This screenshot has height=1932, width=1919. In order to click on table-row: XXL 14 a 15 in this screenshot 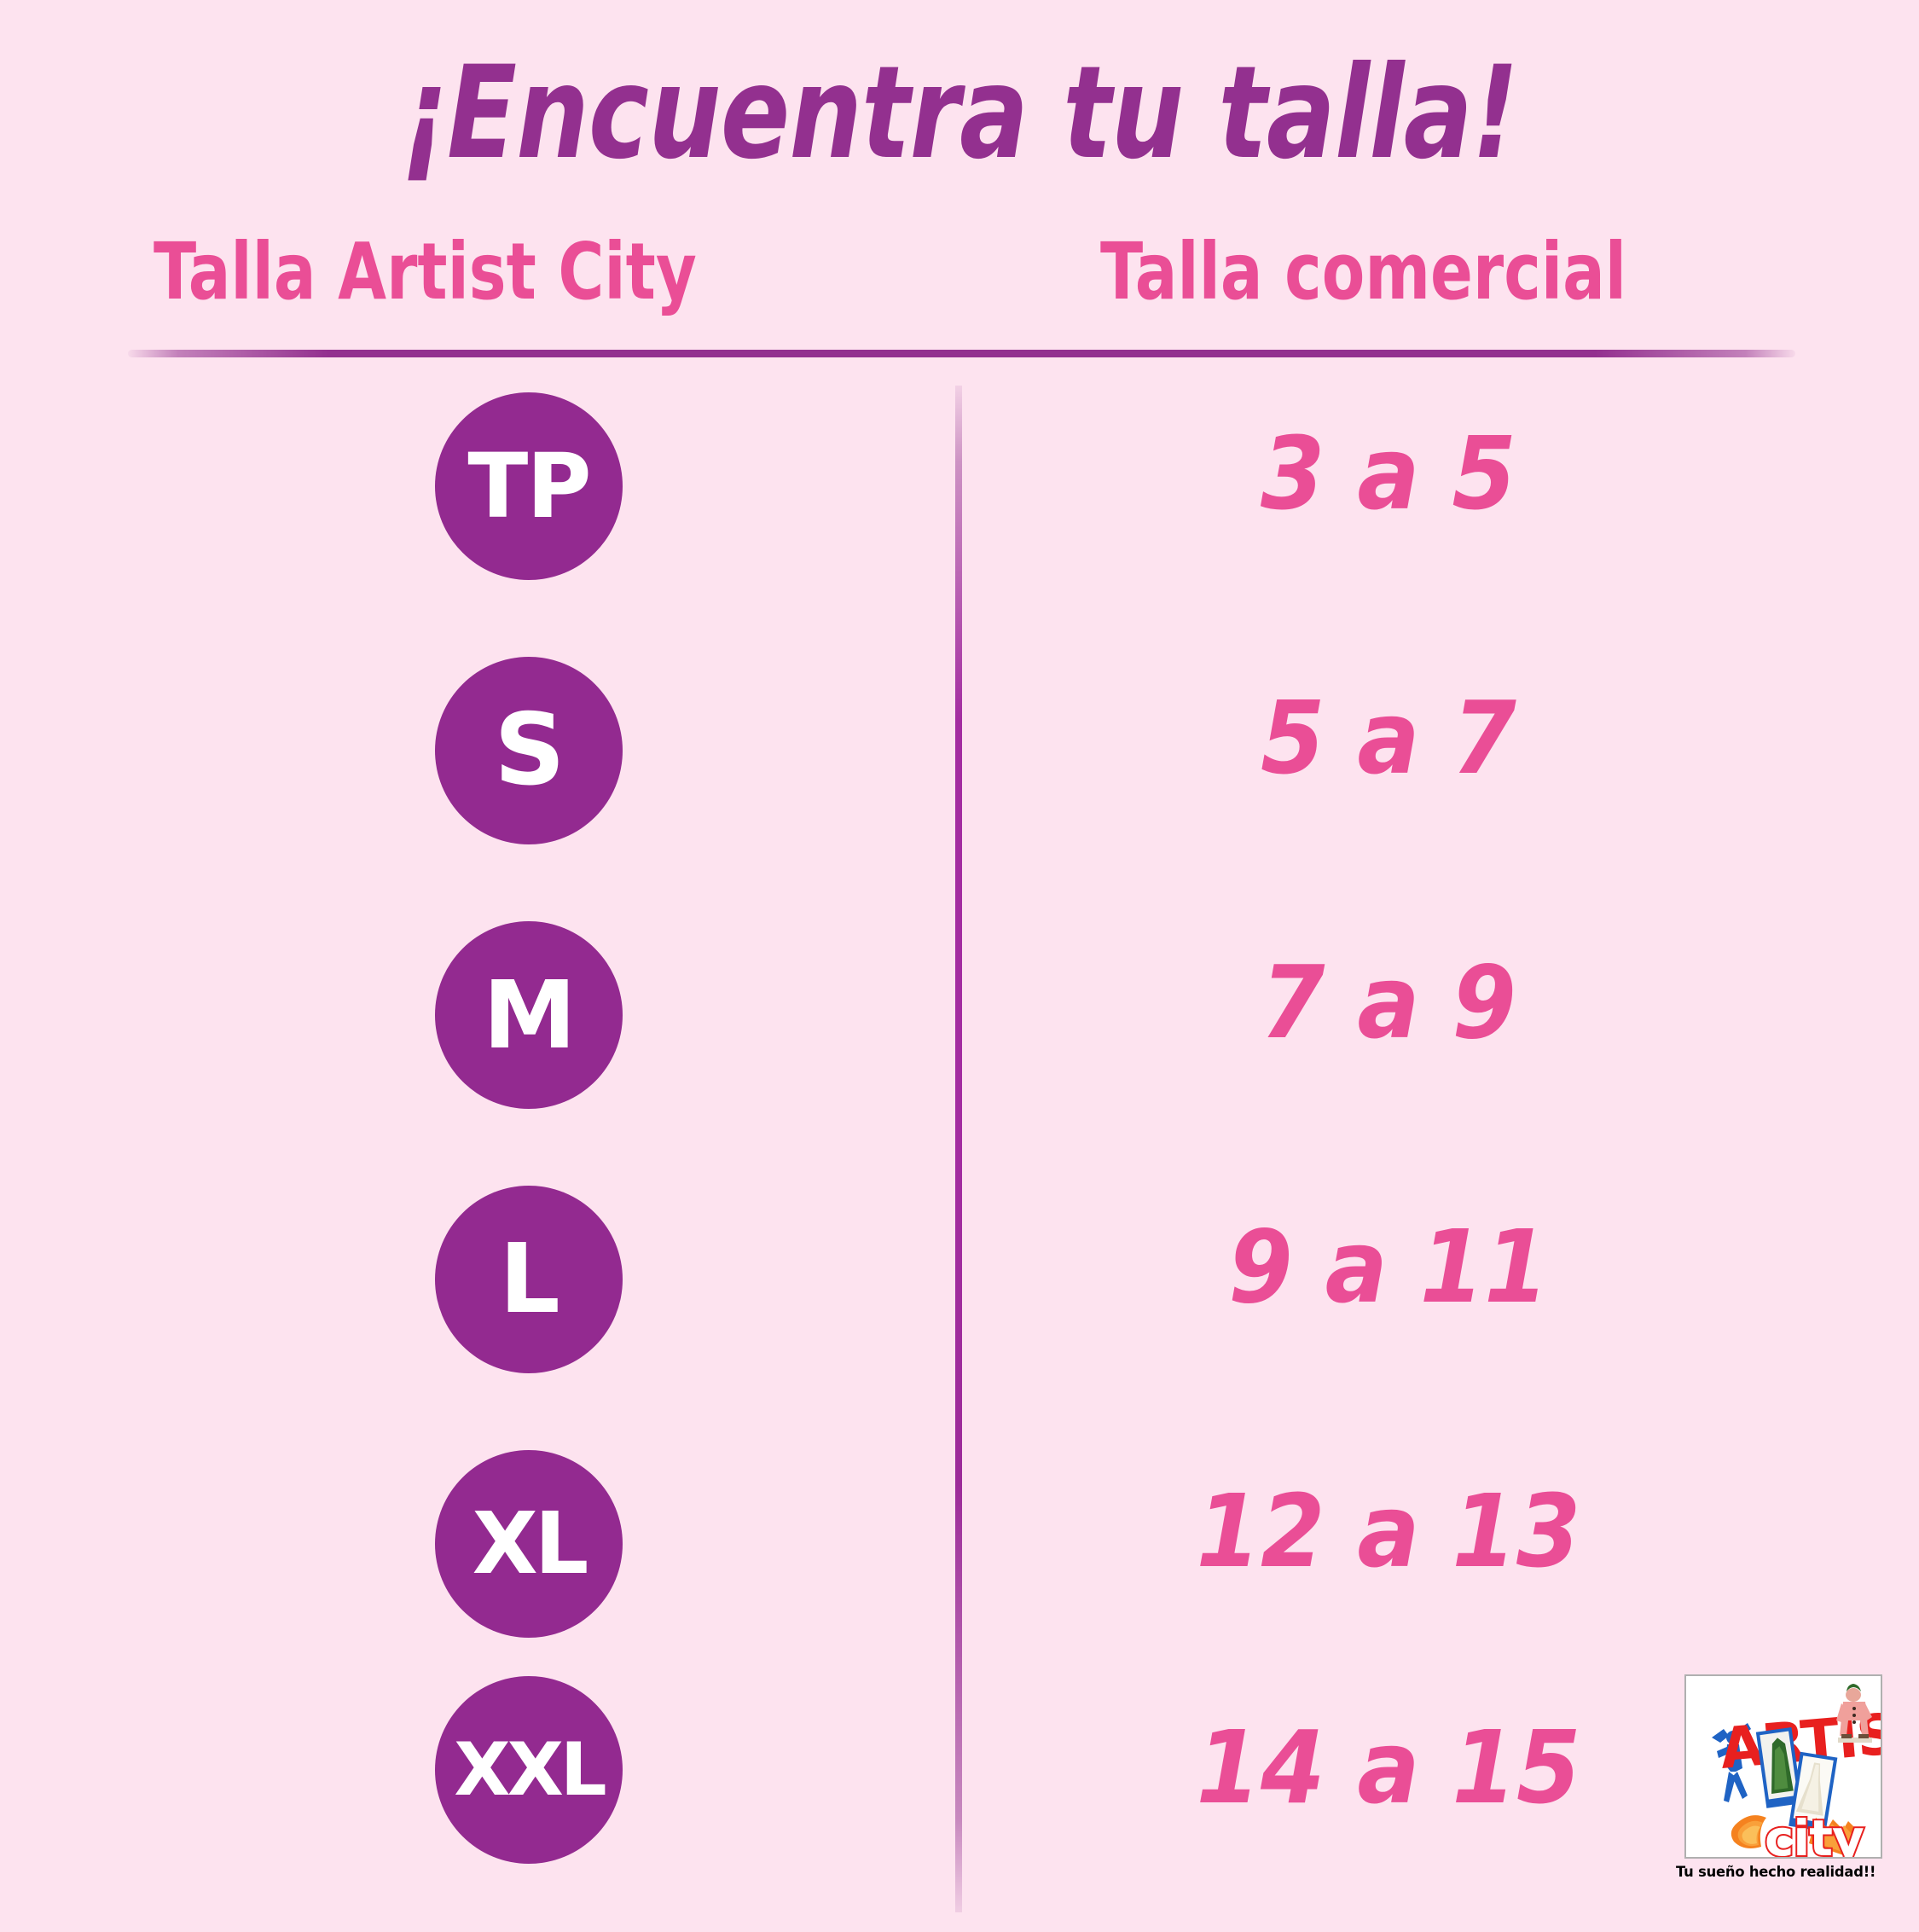, I will do `click(959, 1804)`.